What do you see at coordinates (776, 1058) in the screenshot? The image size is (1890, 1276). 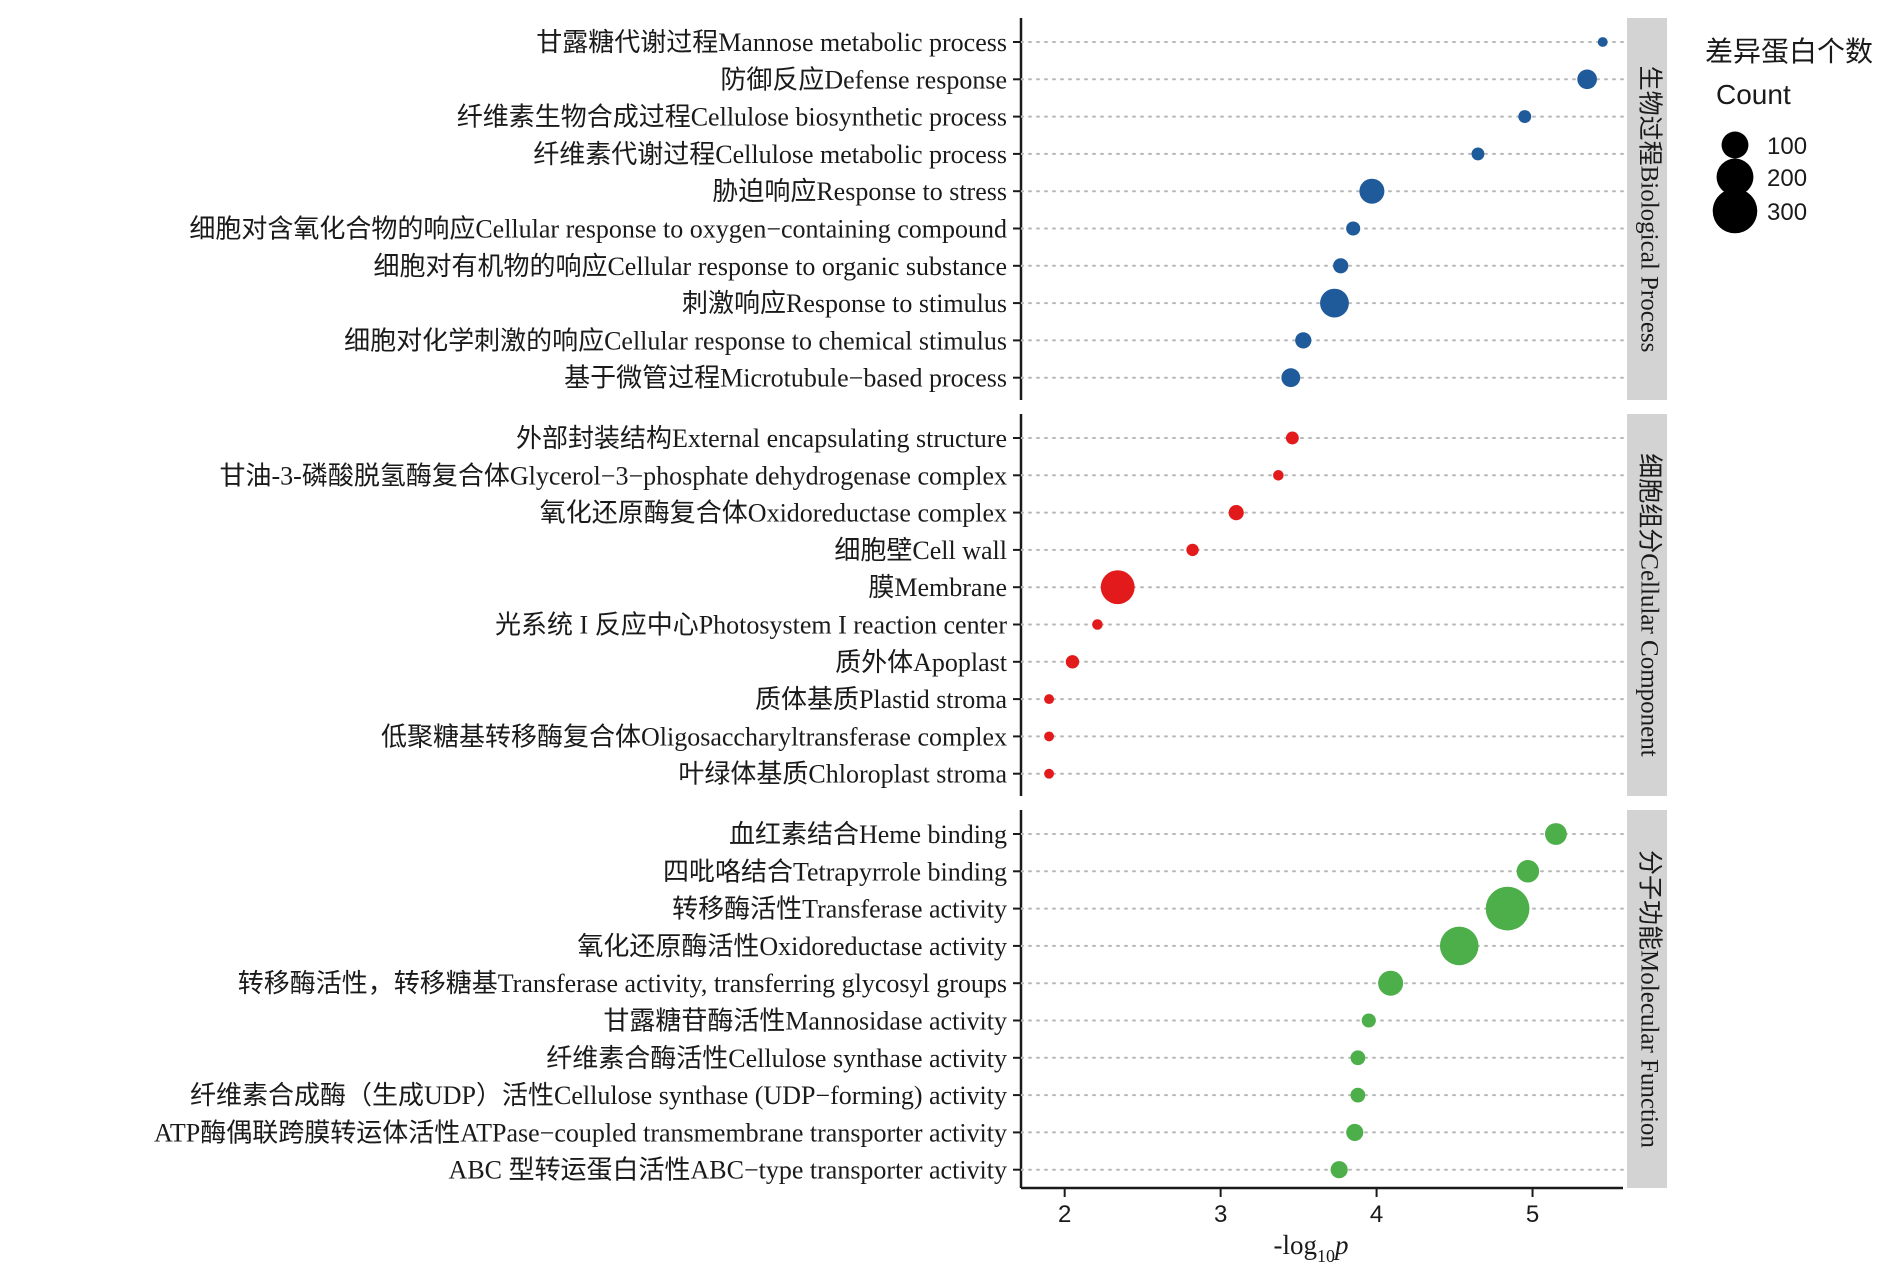 I see `category-label: 纤维素合酶活性Cellulose synthase activity` at bounding box center [776, 1058].